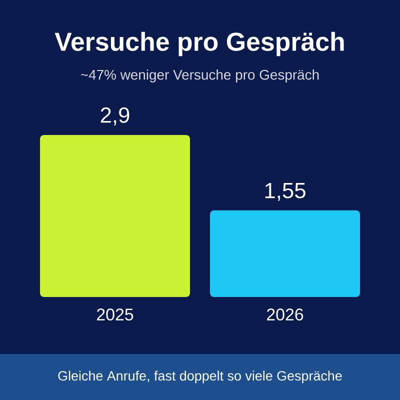 This screenshot has width=400, height=400. Describe the element at coordinates (285, 192) in the screenshot. I see `data-label: 1,55` at that location.